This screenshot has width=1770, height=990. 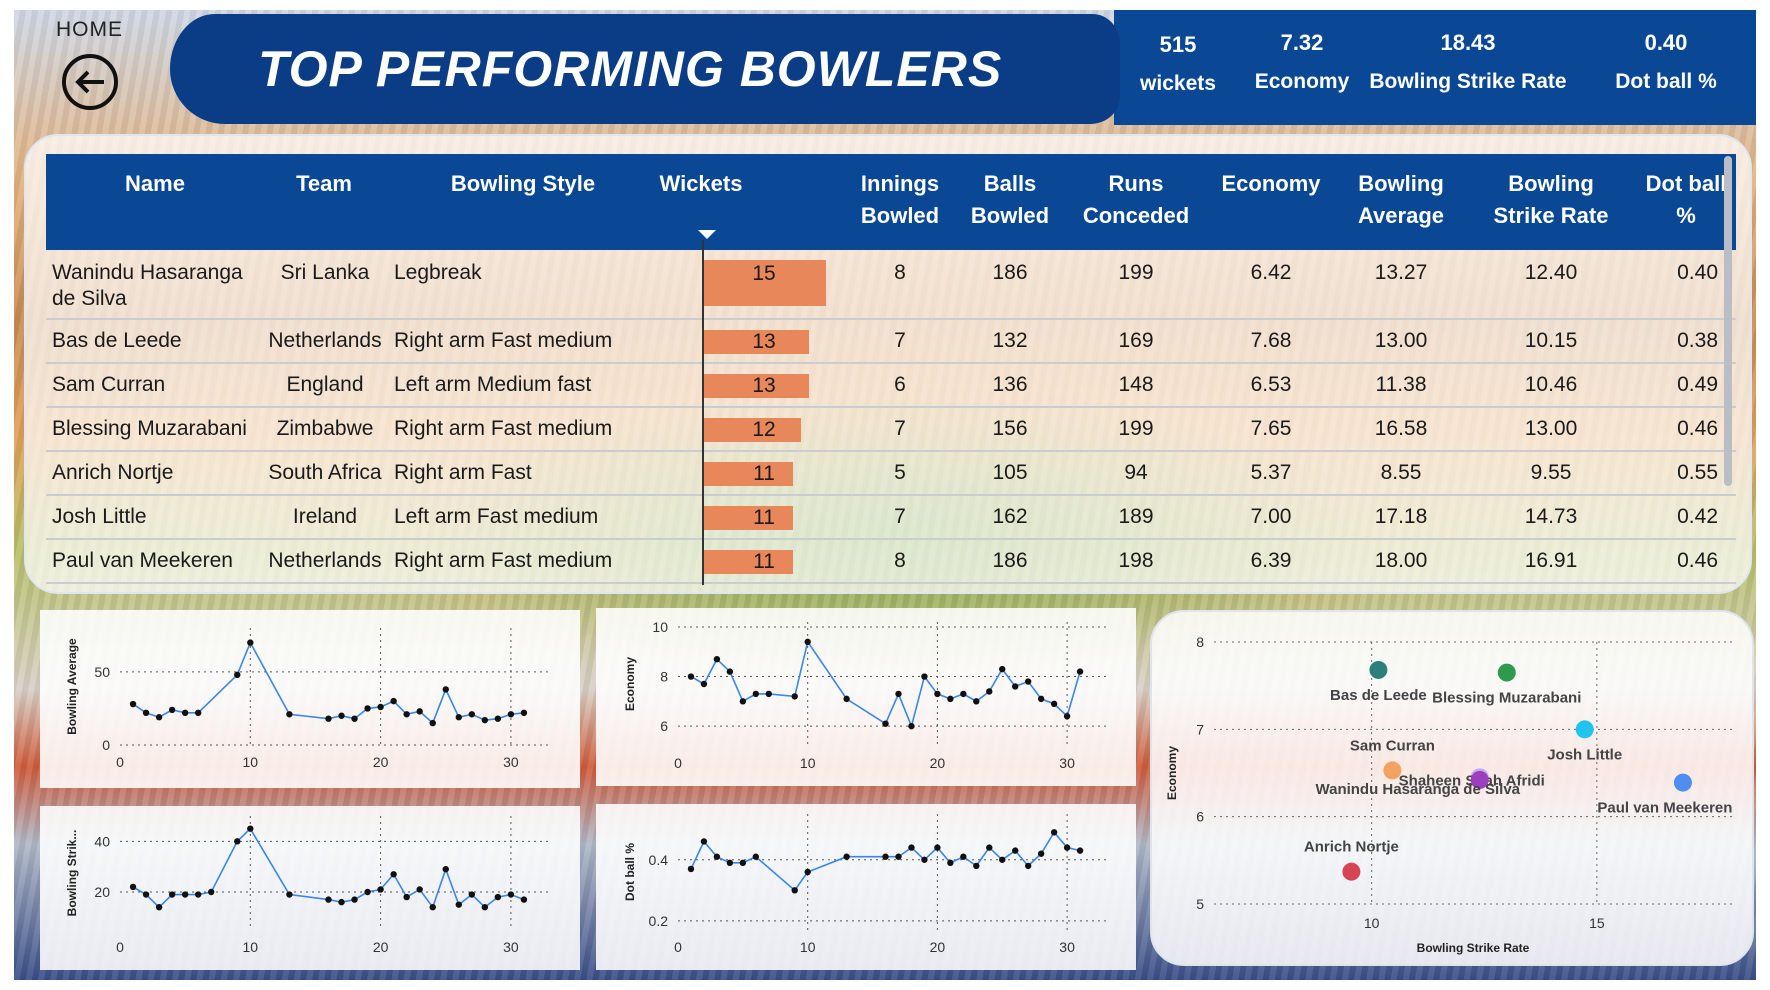 I want to click on cell-balls: 162, so click(x=1010, y=516).